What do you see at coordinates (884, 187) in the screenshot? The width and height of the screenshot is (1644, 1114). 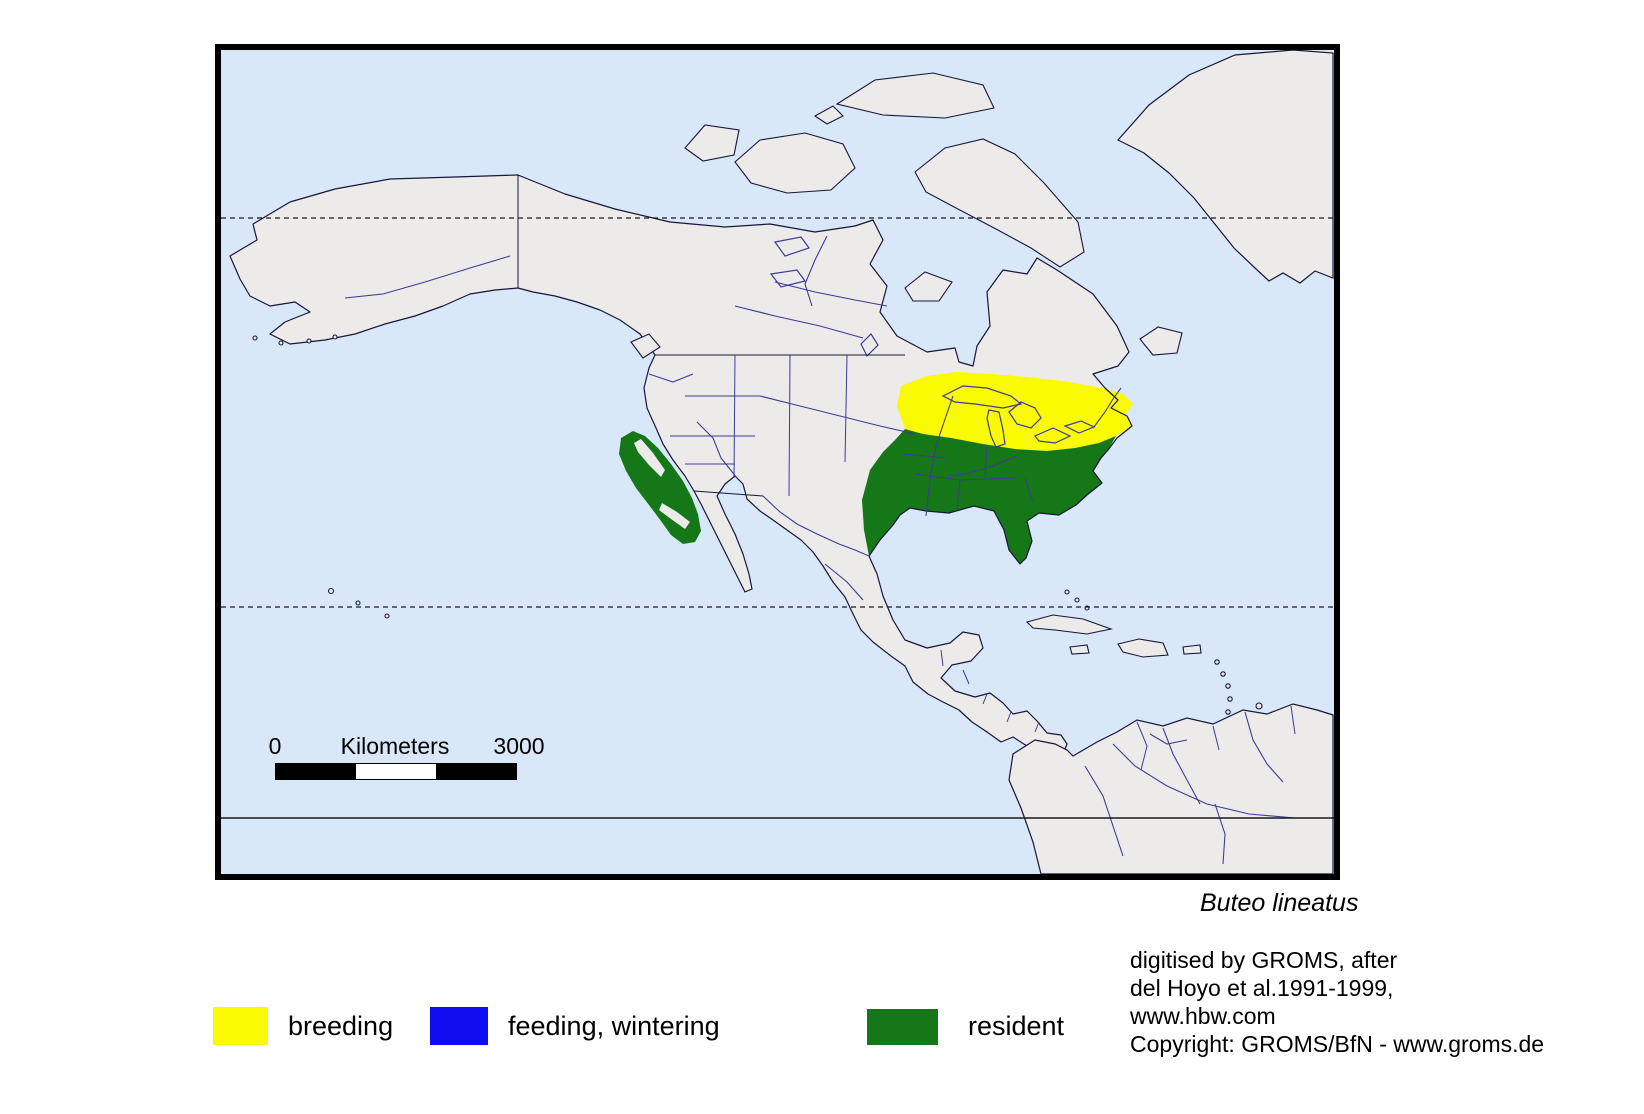 I see `arctic-islands` at bounding box center [884, 187].